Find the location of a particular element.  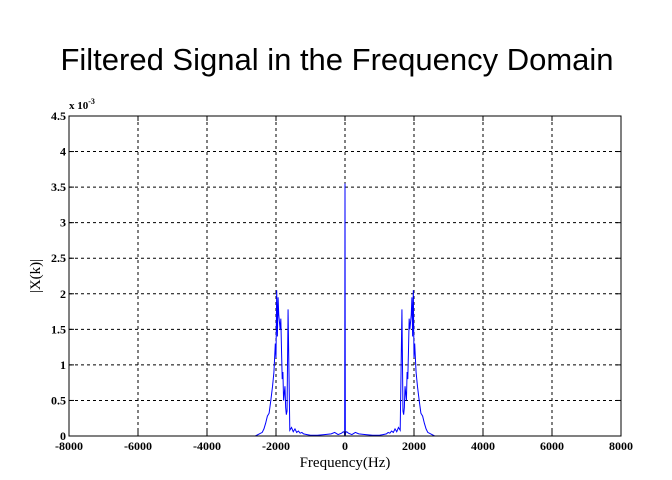

x-tick-label: -6000 is located at coordinates (138, 446).